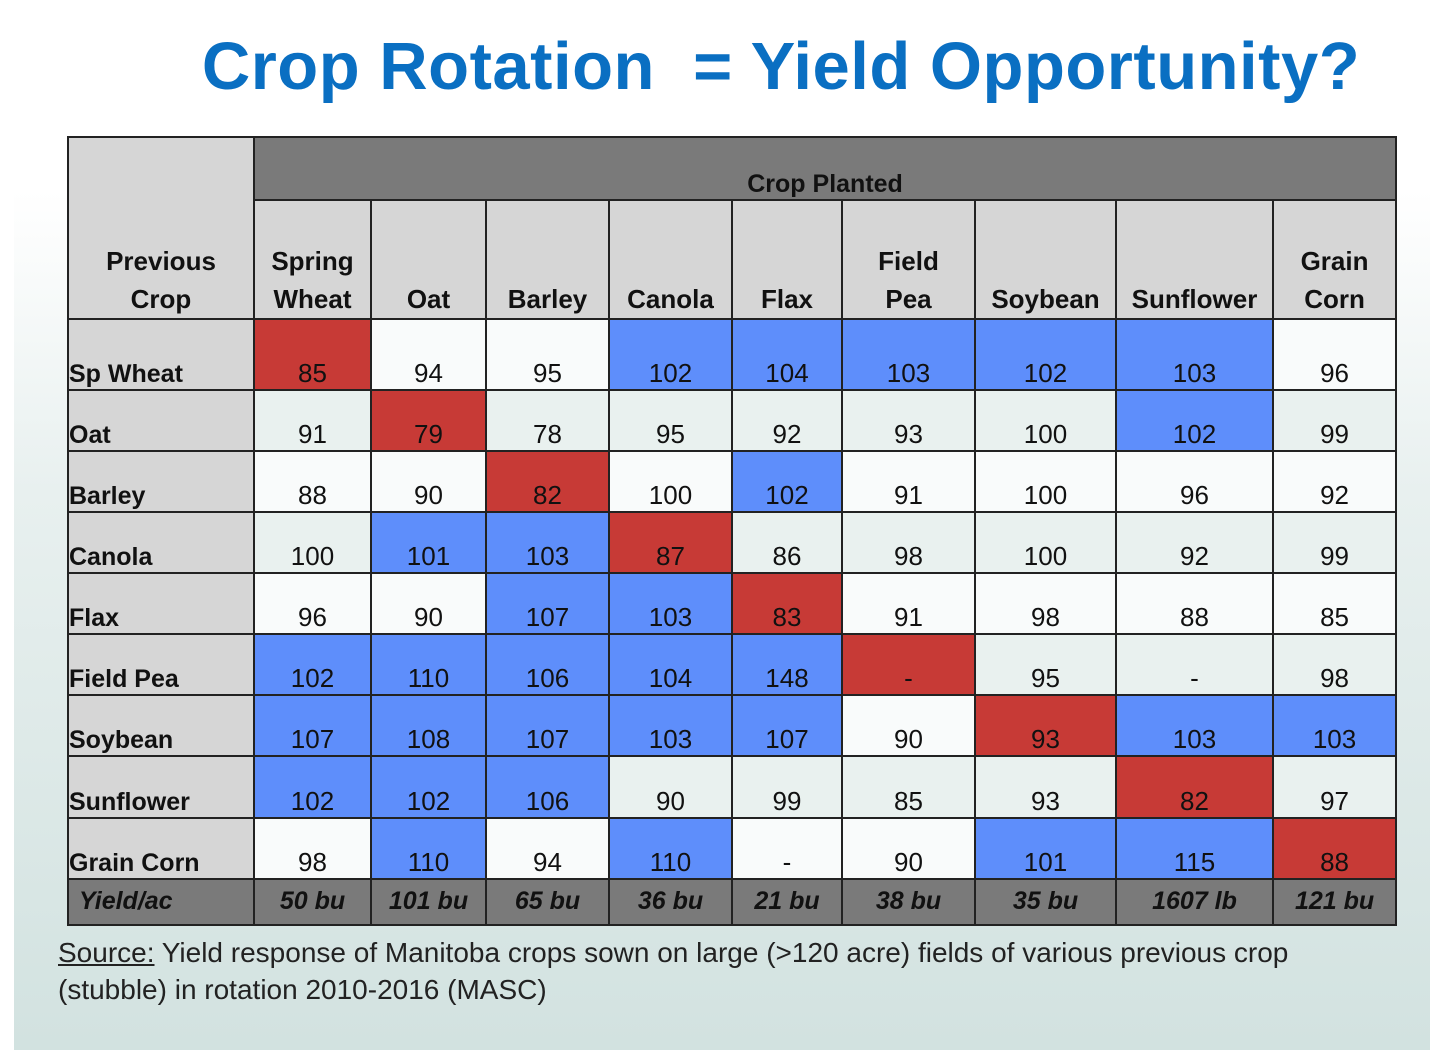 Image resolution: width=1452 pixels, height=1058 pixels. I want to click on column-header: Barley, so click(547, 260).